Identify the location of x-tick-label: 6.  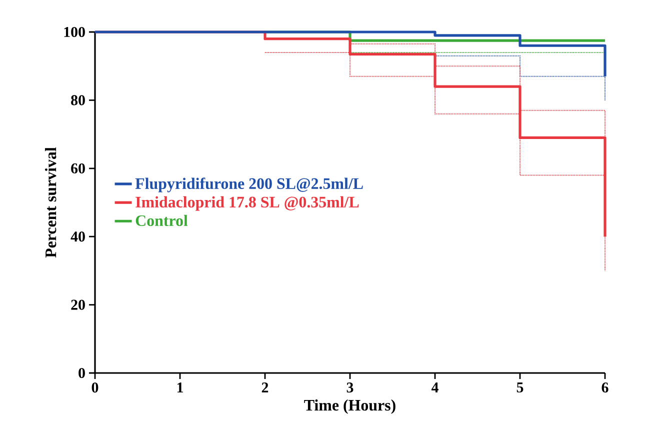
(605, 387).